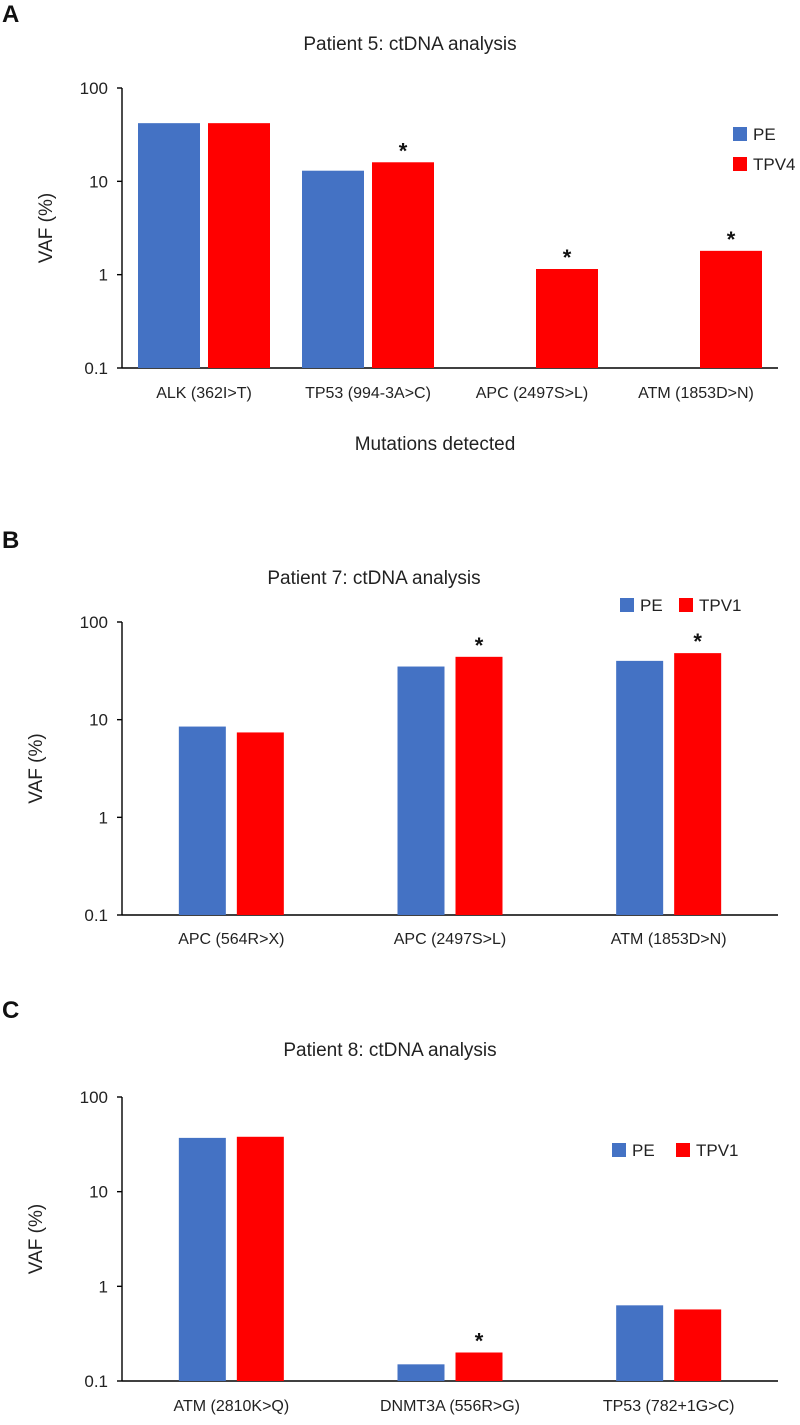  What do you see at coordinates (10, 540) in the screenshot?
I see `panel-letter: B` at bounding box center [10, 540].